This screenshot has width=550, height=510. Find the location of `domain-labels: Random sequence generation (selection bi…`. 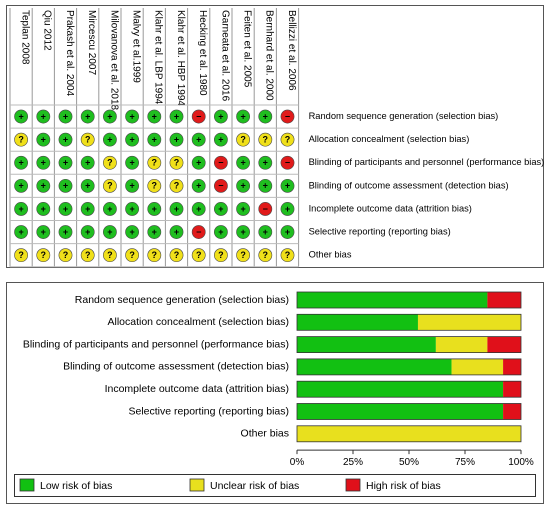

domain-labels: Random sequence generation (selection bi… is located at coordinates (427, 185).